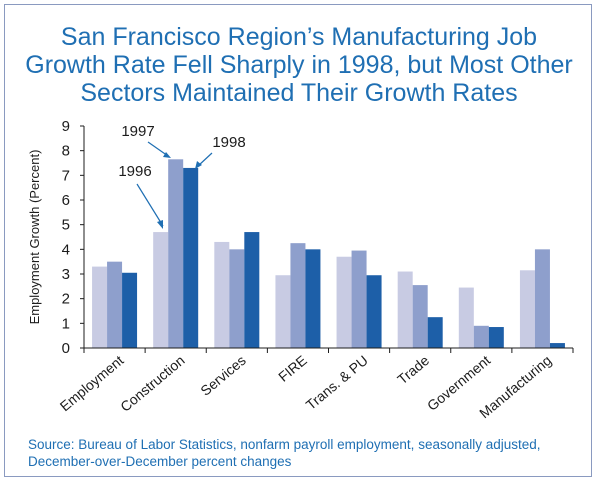 The image size is (598, 483). What do you see at coordinates (66, 200) in the screenshot?
I see `y-tick-label-6: 6` at bounding box center [66, 200].